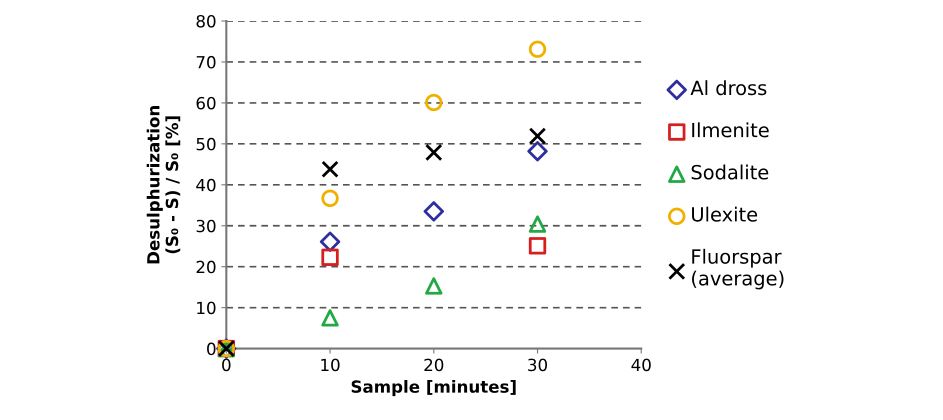 The image size is (943, 420). What do you see at coordinates (728, 88) in the screenshot?
I see `legend-label: Al dross` at bounding box center [728, 88].